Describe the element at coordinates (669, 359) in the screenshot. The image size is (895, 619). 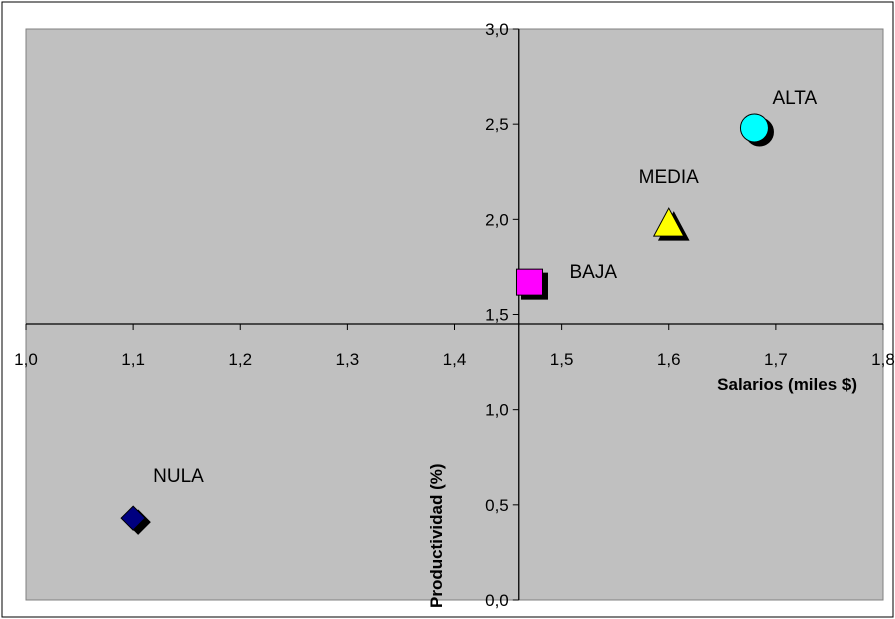
I see `x-tick-label: 1,6` at that location.